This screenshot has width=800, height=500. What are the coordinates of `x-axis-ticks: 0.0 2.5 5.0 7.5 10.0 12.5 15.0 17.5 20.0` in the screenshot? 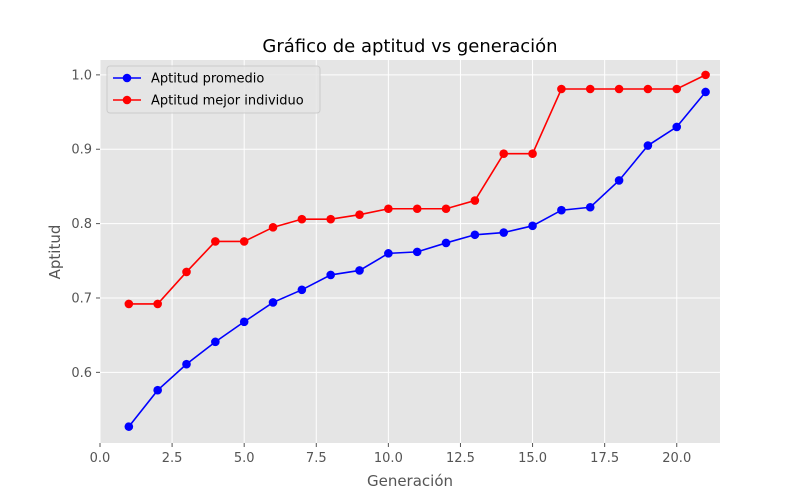 It's located at (390, 454).